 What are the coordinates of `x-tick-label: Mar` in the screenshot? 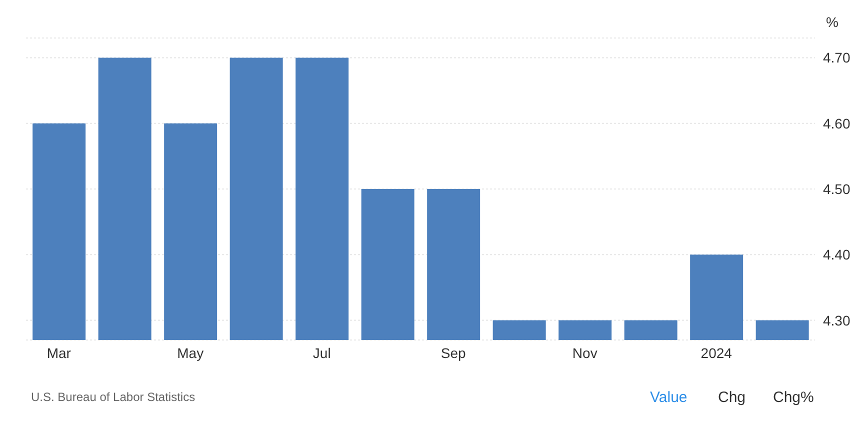 It's located at (59, 352).